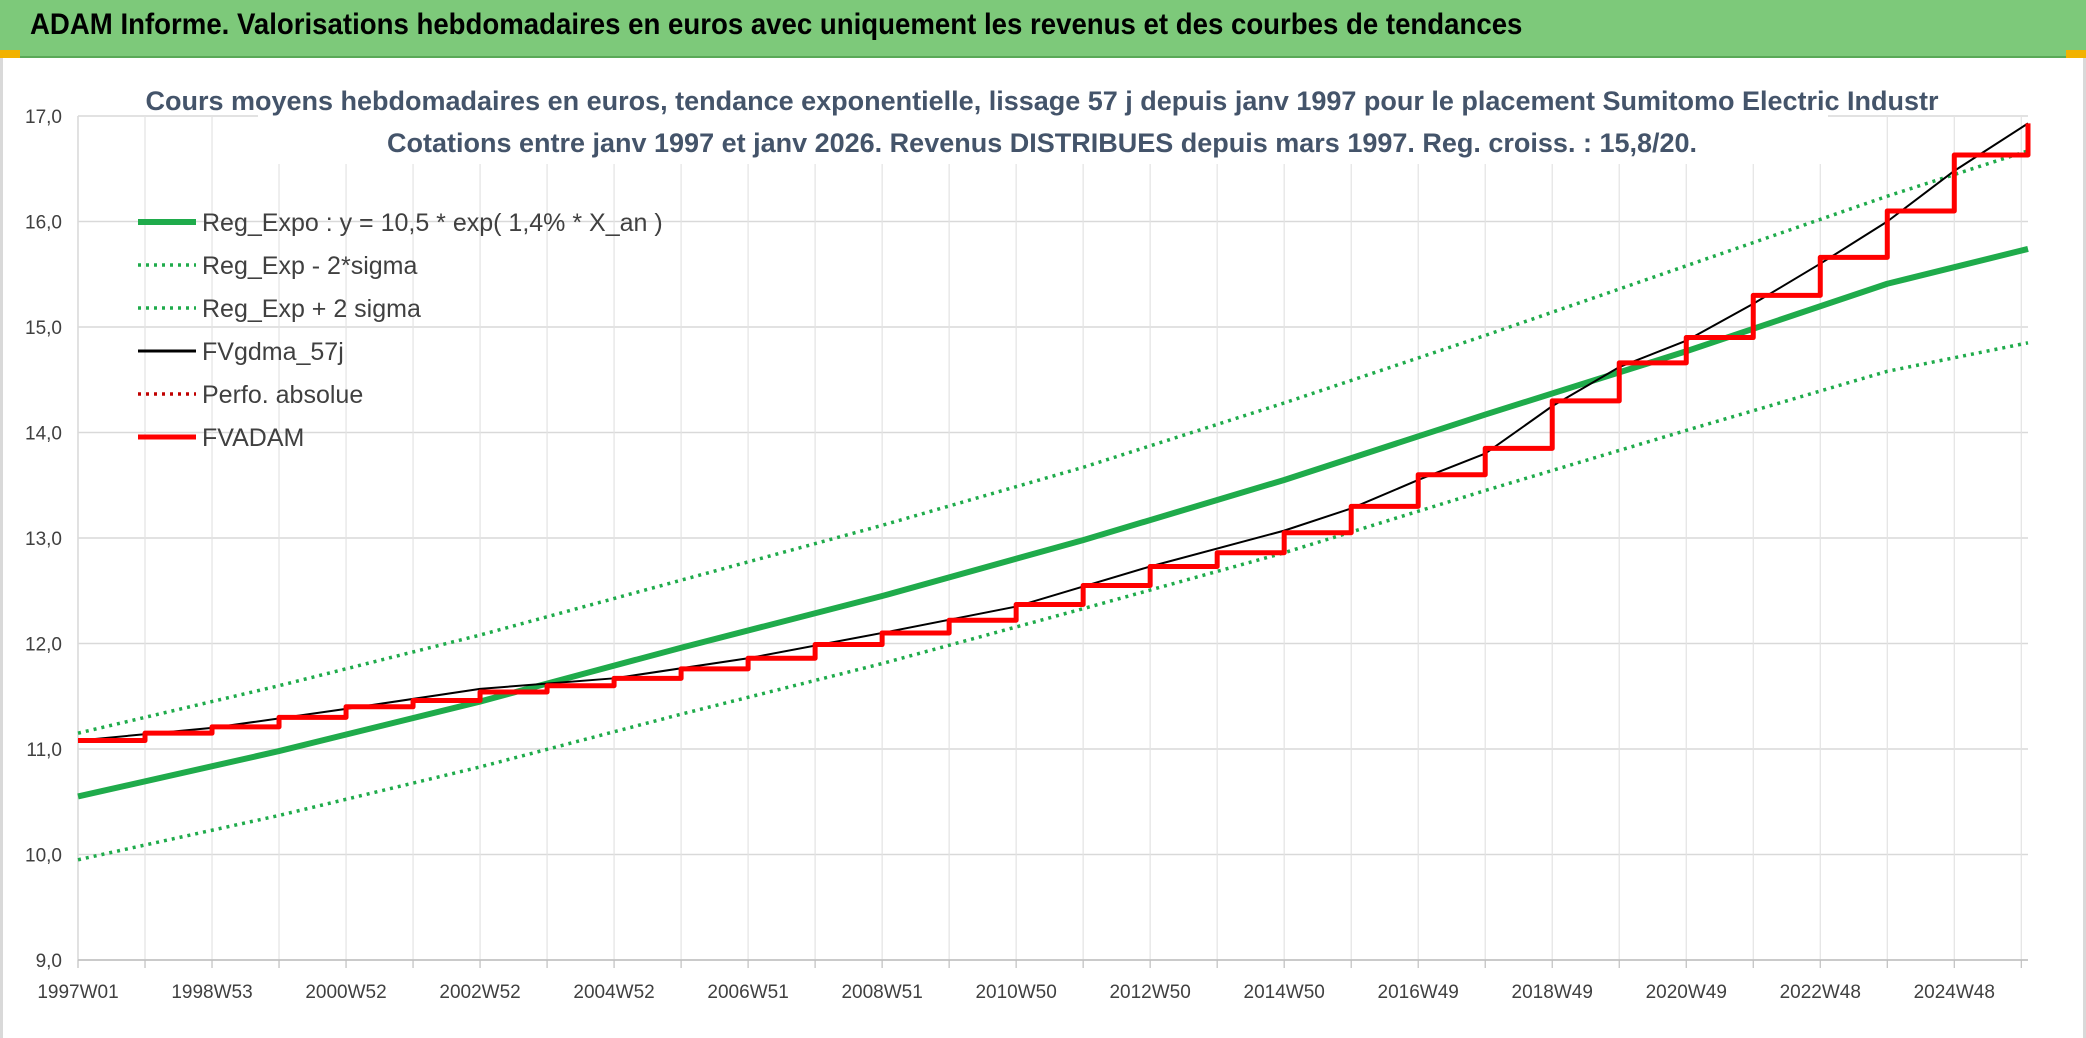  I want to click on y-tick-label: 17,0, so click(43, 117).